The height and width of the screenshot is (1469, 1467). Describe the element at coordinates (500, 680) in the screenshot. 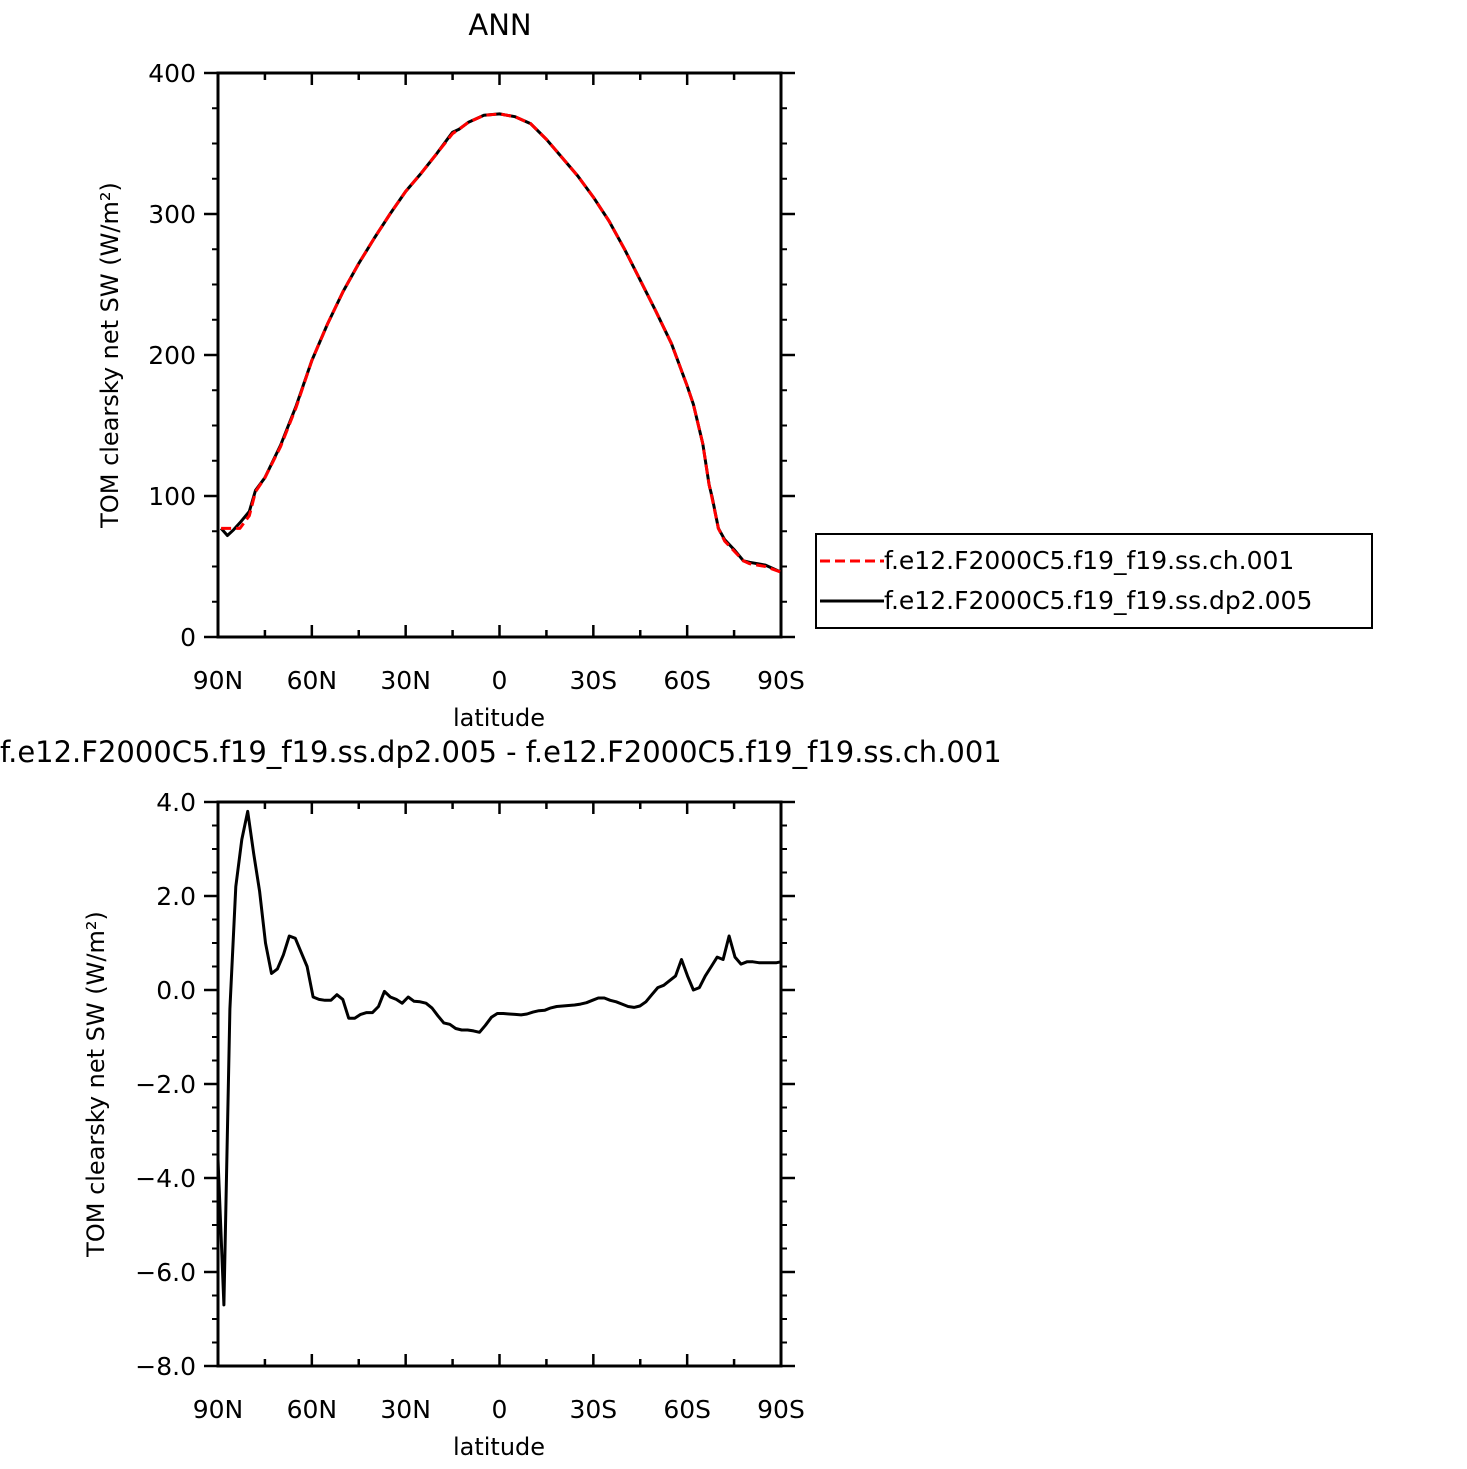

I see `p0-x-tick-label: 0` at that location.